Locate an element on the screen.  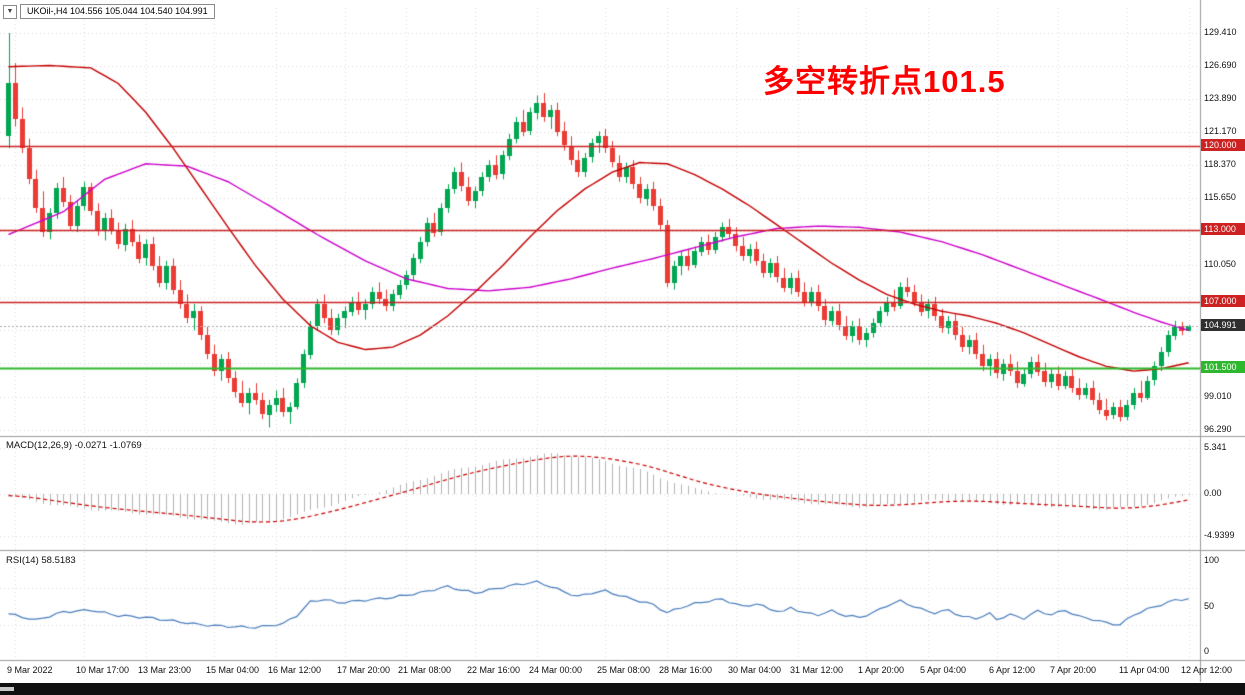
time-tick-label: 24 Mar 00:00 is located at coordinates (556, 670).